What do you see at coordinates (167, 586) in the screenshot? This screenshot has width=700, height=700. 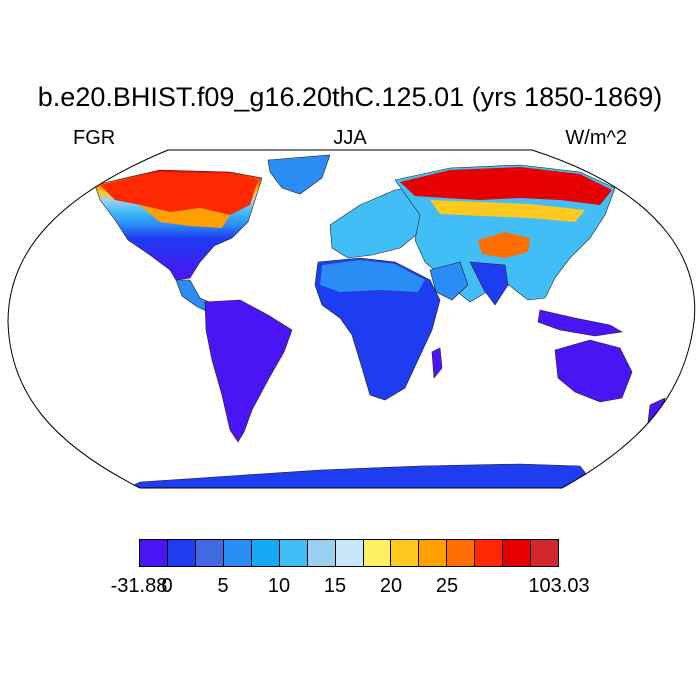 I see `colorbar-tick-label: 0` at bounding box center [167, 586].